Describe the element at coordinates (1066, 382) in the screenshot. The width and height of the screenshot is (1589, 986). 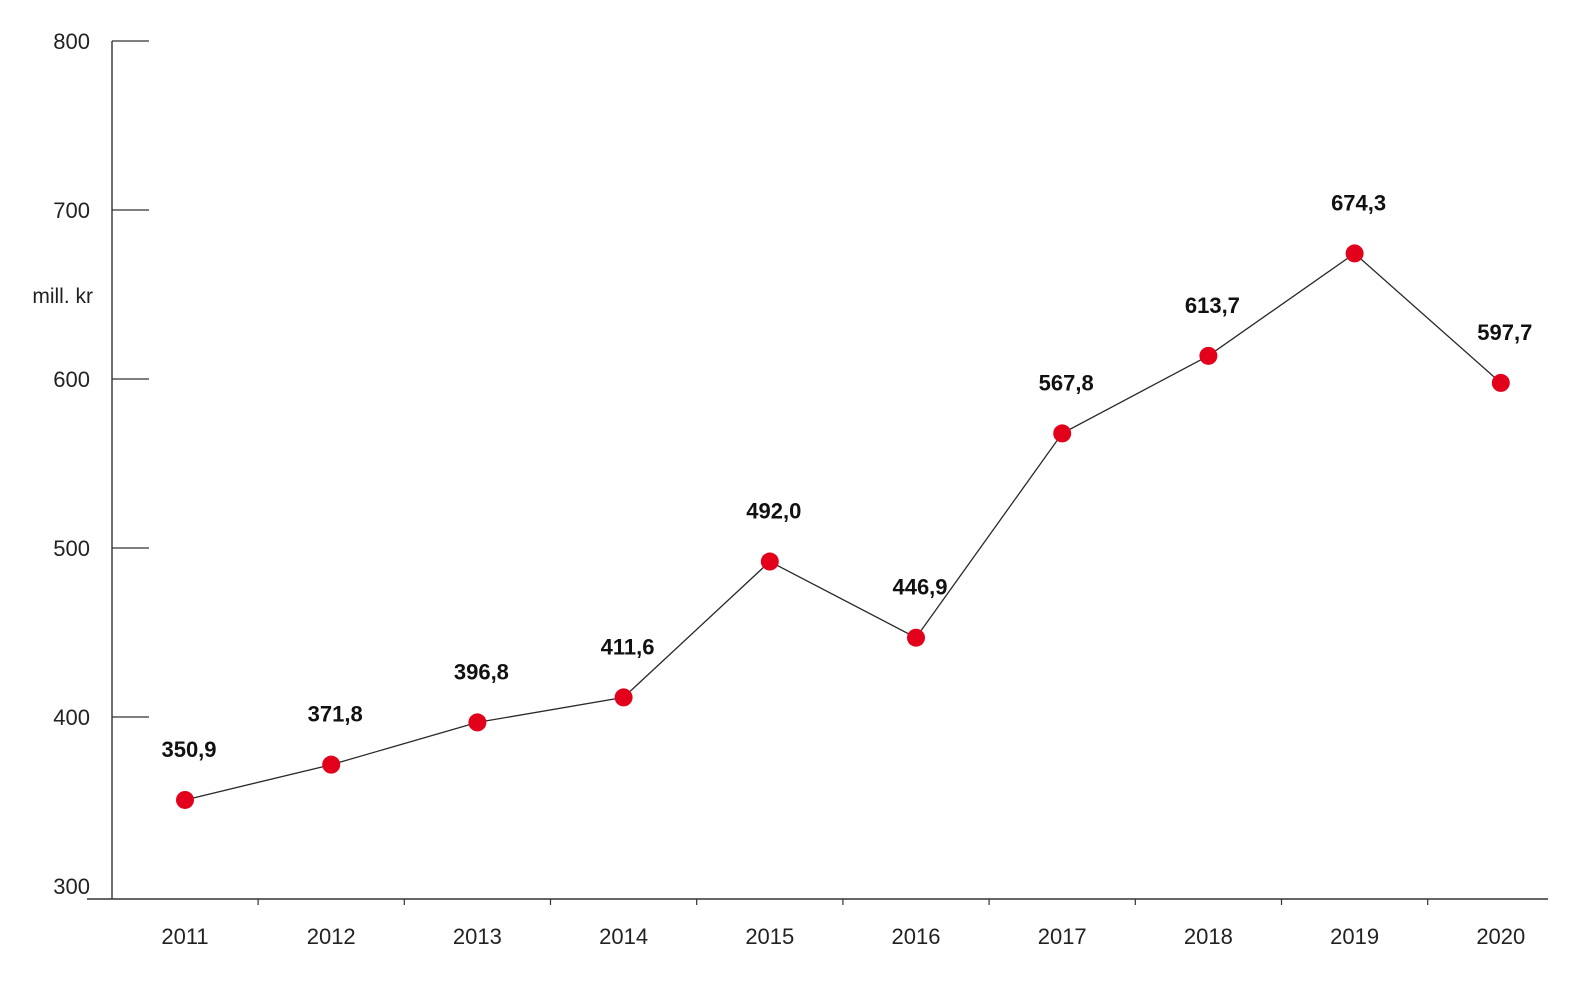
I see `data-label: 567,8` at that location.